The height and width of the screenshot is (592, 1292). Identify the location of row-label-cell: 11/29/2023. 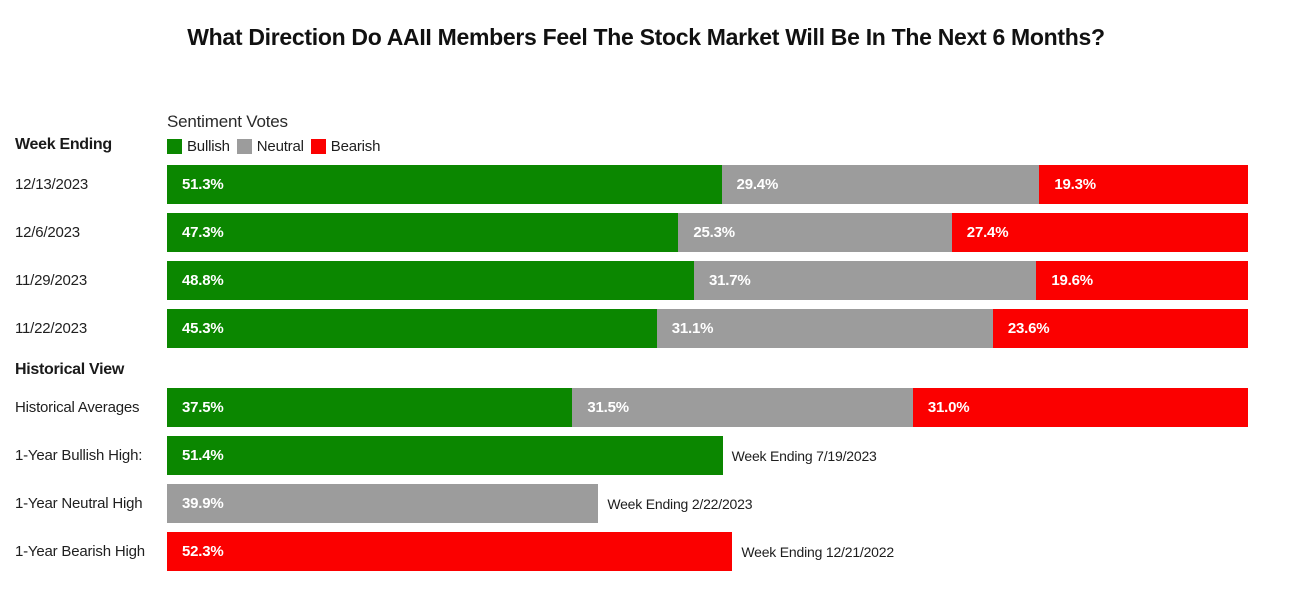
(83, 281).